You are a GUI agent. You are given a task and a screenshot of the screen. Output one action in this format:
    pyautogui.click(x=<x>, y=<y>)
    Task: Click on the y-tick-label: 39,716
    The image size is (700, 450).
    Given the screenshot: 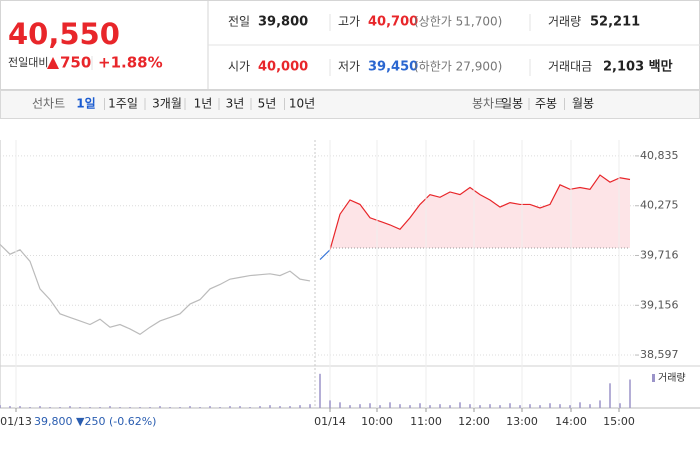 What is the action you would take?
    pyautogui.click(x=659, y=254)
    